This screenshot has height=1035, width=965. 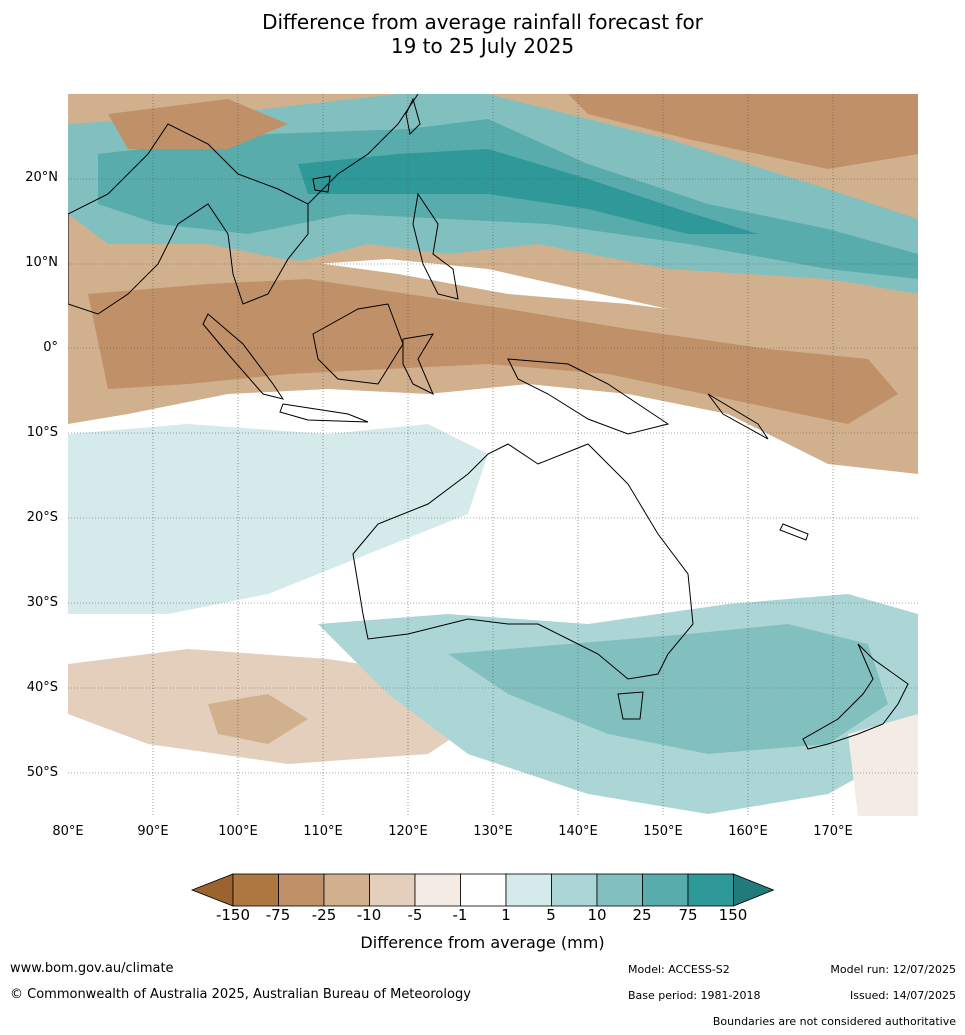 I want to click on colorbar-label: 5, so click(x=551, y=915).